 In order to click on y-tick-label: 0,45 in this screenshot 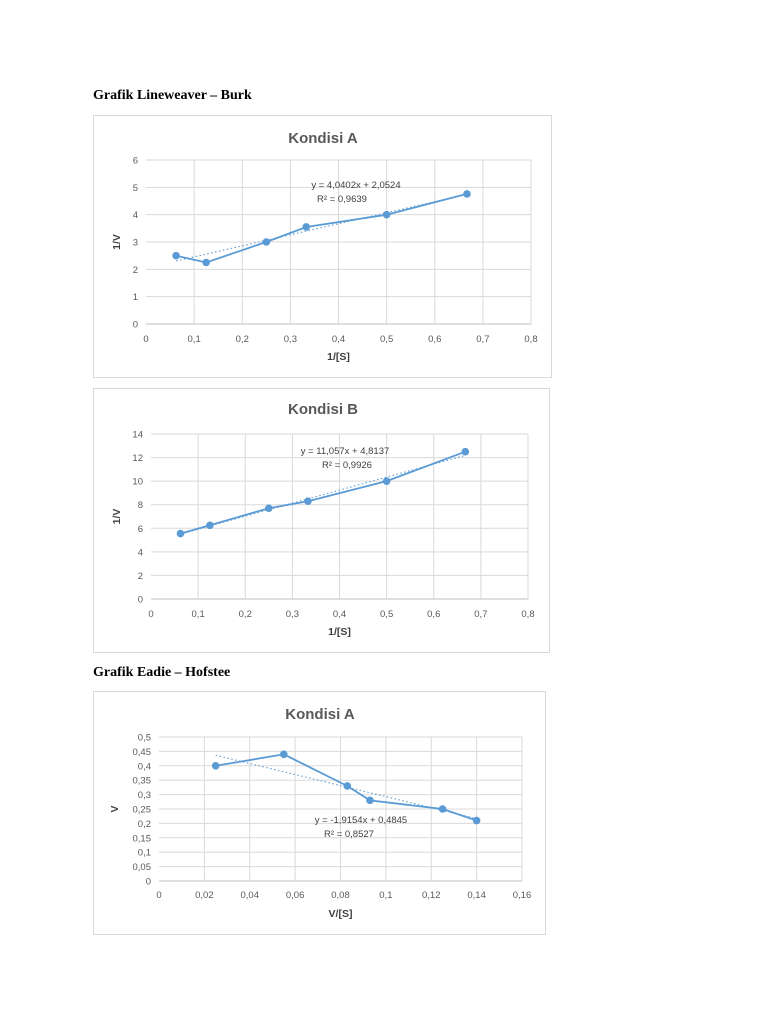, I will do `click(142, 752)`.